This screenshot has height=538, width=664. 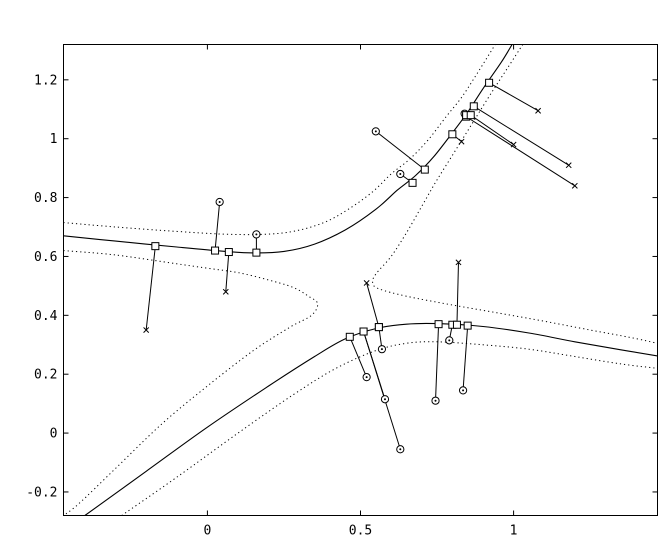 I want to click on y-tick-label: 1.2, so click(x=45, y=80).